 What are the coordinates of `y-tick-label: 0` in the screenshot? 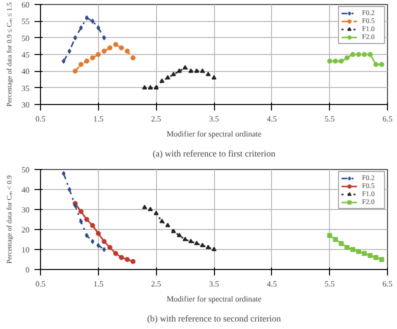 It's located at (28, 270).